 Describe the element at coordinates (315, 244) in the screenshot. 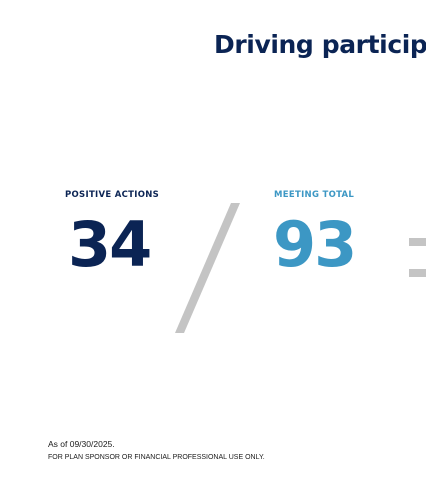

I see `meeting-total-value: 93` at that location.